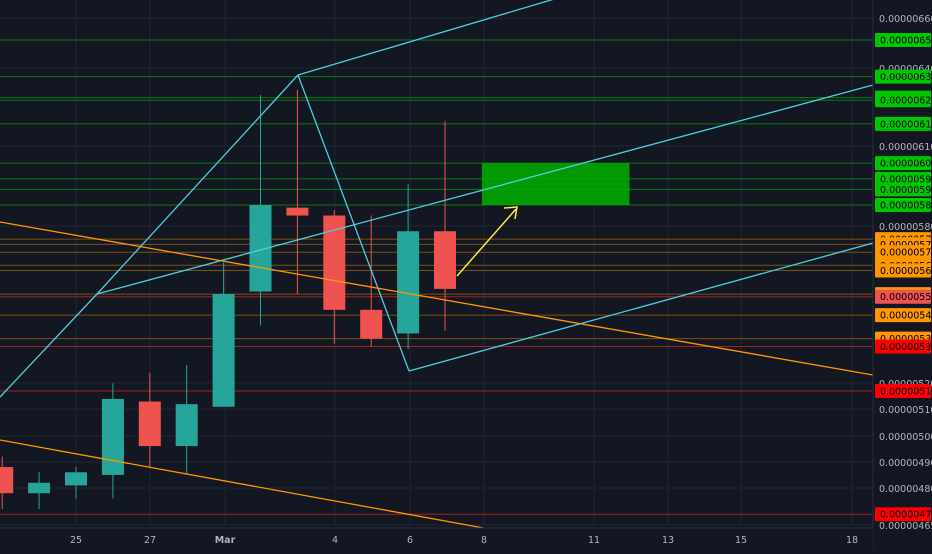 Image resolution: width=932 pixels, height=554 pixels. Describe the element at coordinates (906, 253) in the screenshot. I see `price-label: 0.00000570` at that location.